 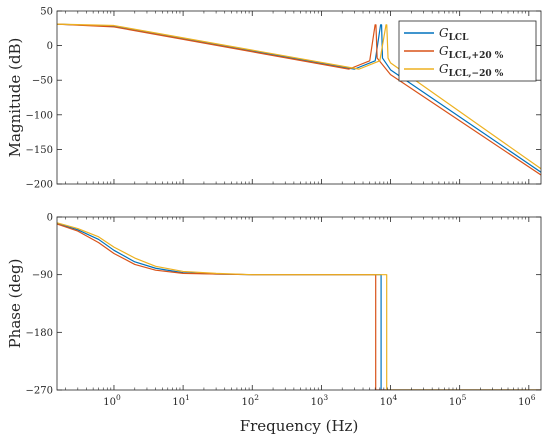 What do you see at coordinates (389, 400) in the screenshot?
I see `xtick-label: 10⁴` at bounding box center [389, 400].